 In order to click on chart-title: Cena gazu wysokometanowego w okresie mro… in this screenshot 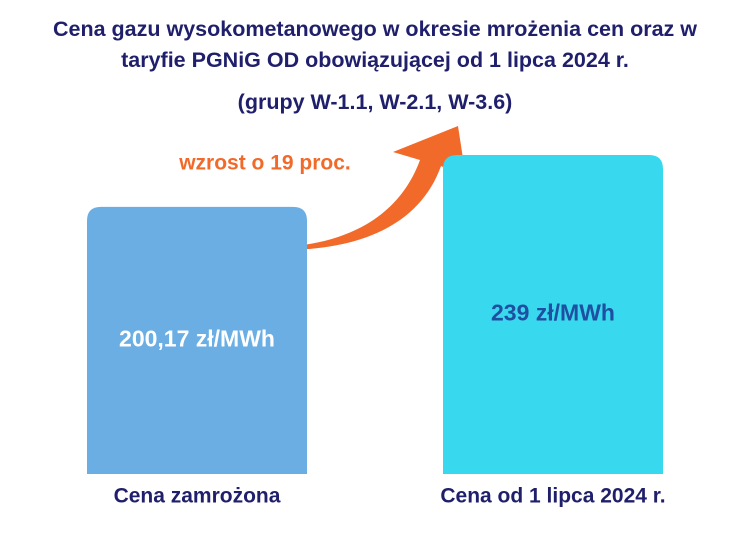, I will do `click(375, 44)`.